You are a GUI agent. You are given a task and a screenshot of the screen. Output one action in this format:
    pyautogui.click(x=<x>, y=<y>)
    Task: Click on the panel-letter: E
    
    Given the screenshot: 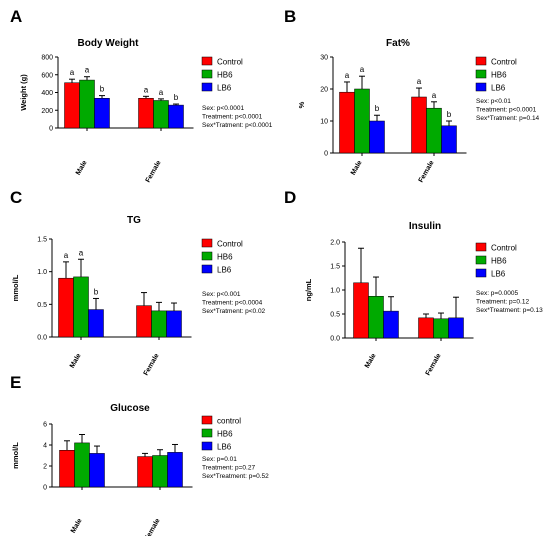 What is the action you would take?
    pyautogui.click(x=15, y=382)
    